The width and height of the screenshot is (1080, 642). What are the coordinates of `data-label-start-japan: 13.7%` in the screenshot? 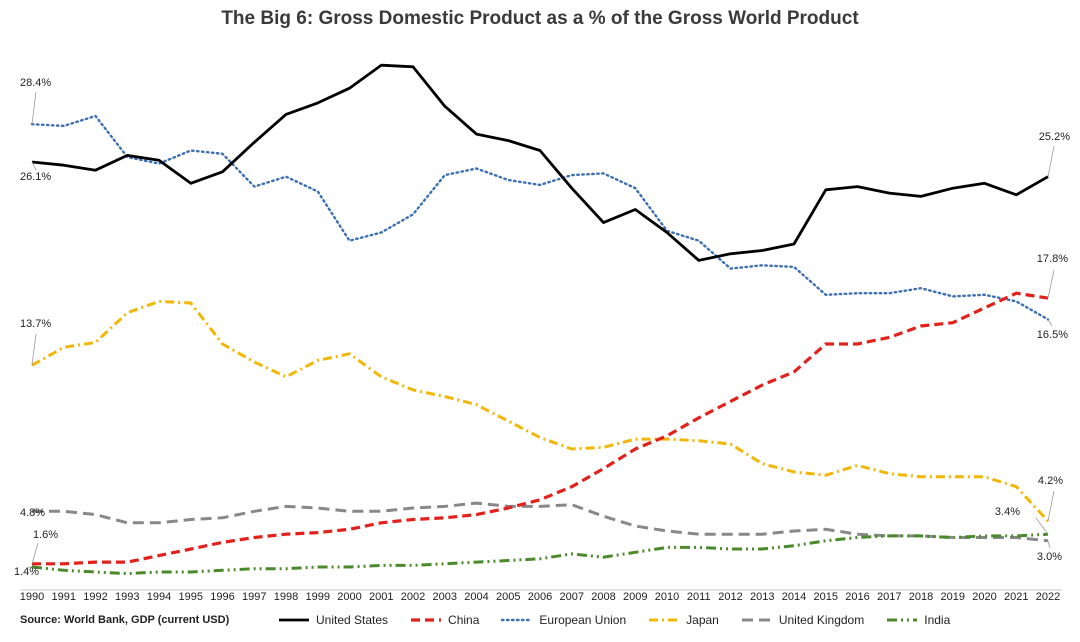 It's located at (35, 324).